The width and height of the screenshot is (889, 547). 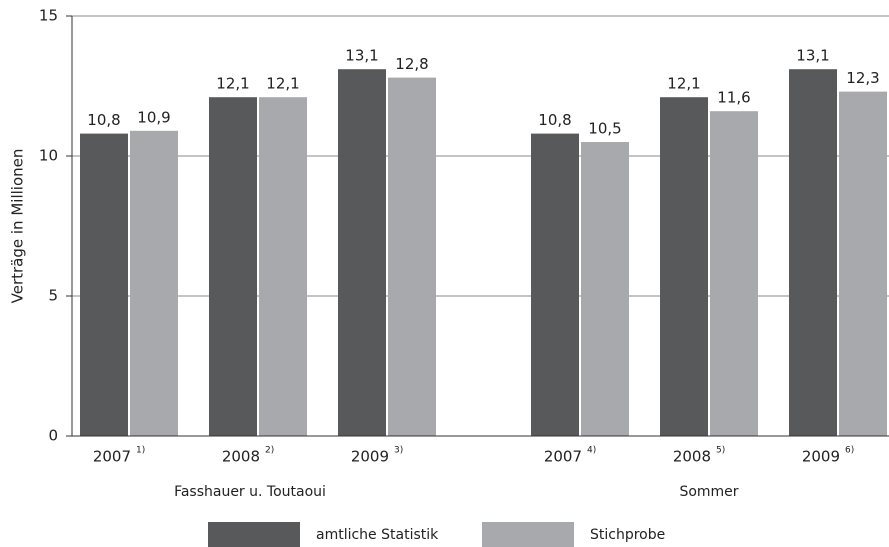 I want to click on value-label: 12,8, so click(x=411, y=64).